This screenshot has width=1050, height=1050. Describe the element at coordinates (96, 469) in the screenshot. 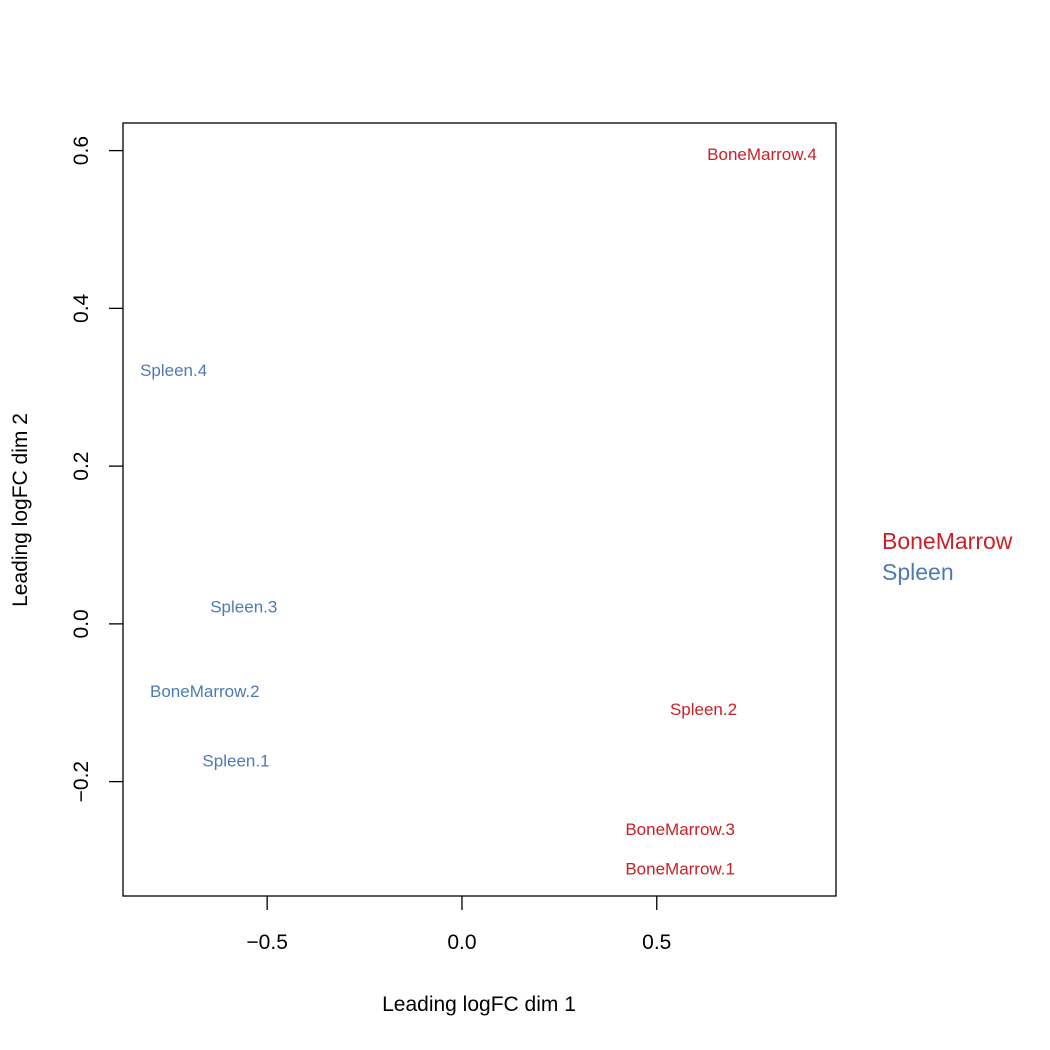

I see `y-axis: −0.2 0.0 0.2 0.4 0.6` at that location.